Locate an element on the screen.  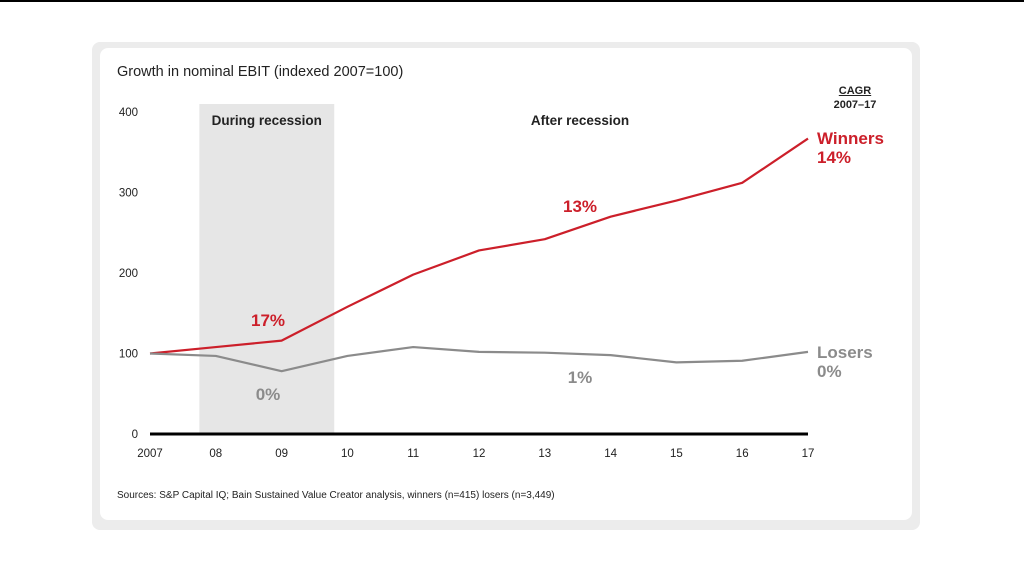
y-tick-label: 300 is located at coordinates (128, 194).